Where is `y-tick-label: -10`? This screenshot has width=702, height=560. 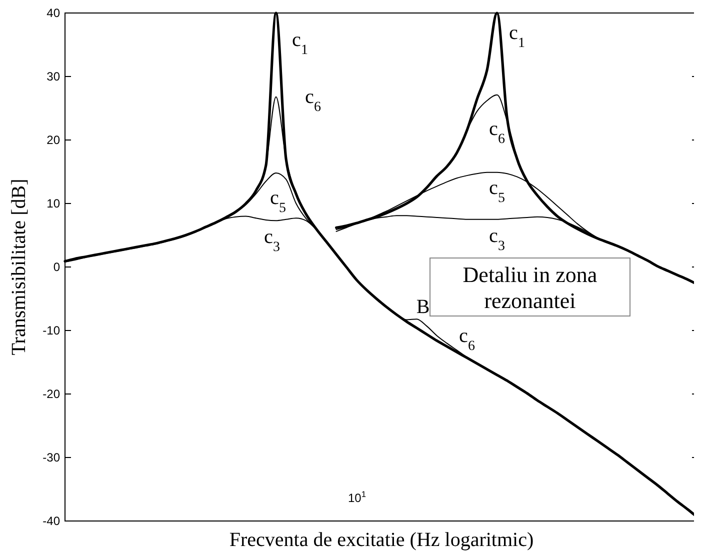 y-tick-label: -10 is located at coordinates (51, 331).